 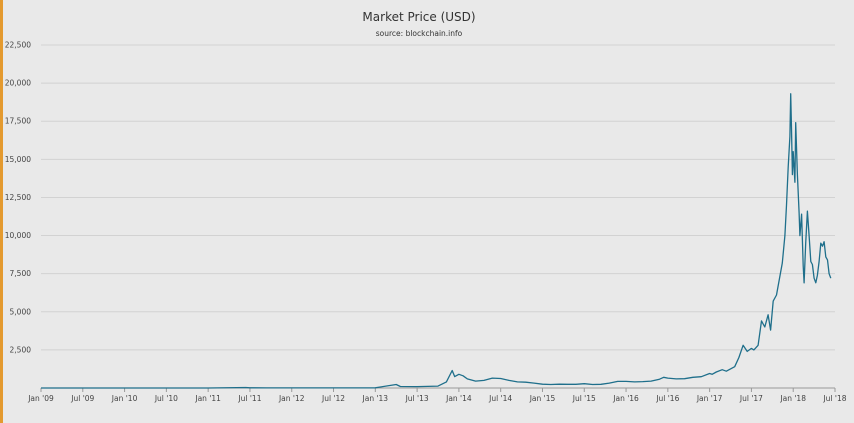 I want to click on x-tick-label: Jul '12, so click(x=333, y=398).